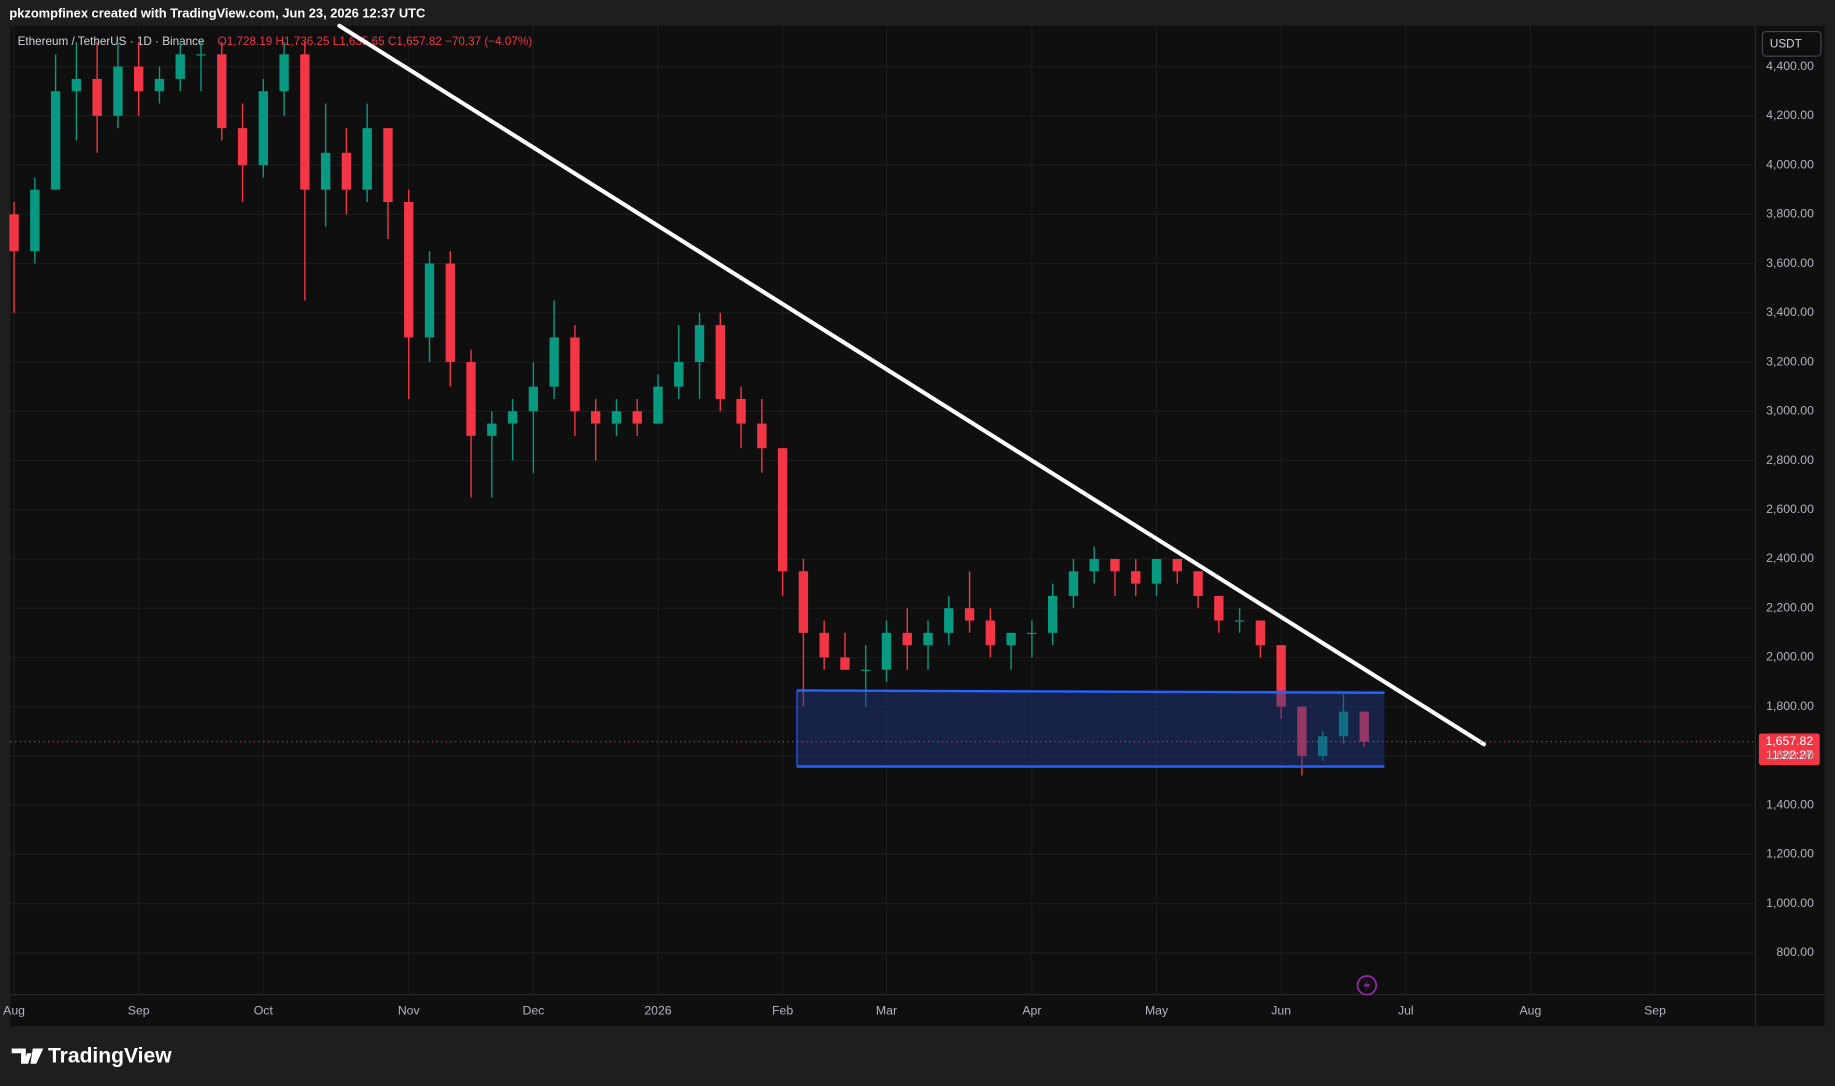  Describe the element at coordinates (1790, 263) in the screenshot. I see `y-tick-label: 3,600.00` at that location.